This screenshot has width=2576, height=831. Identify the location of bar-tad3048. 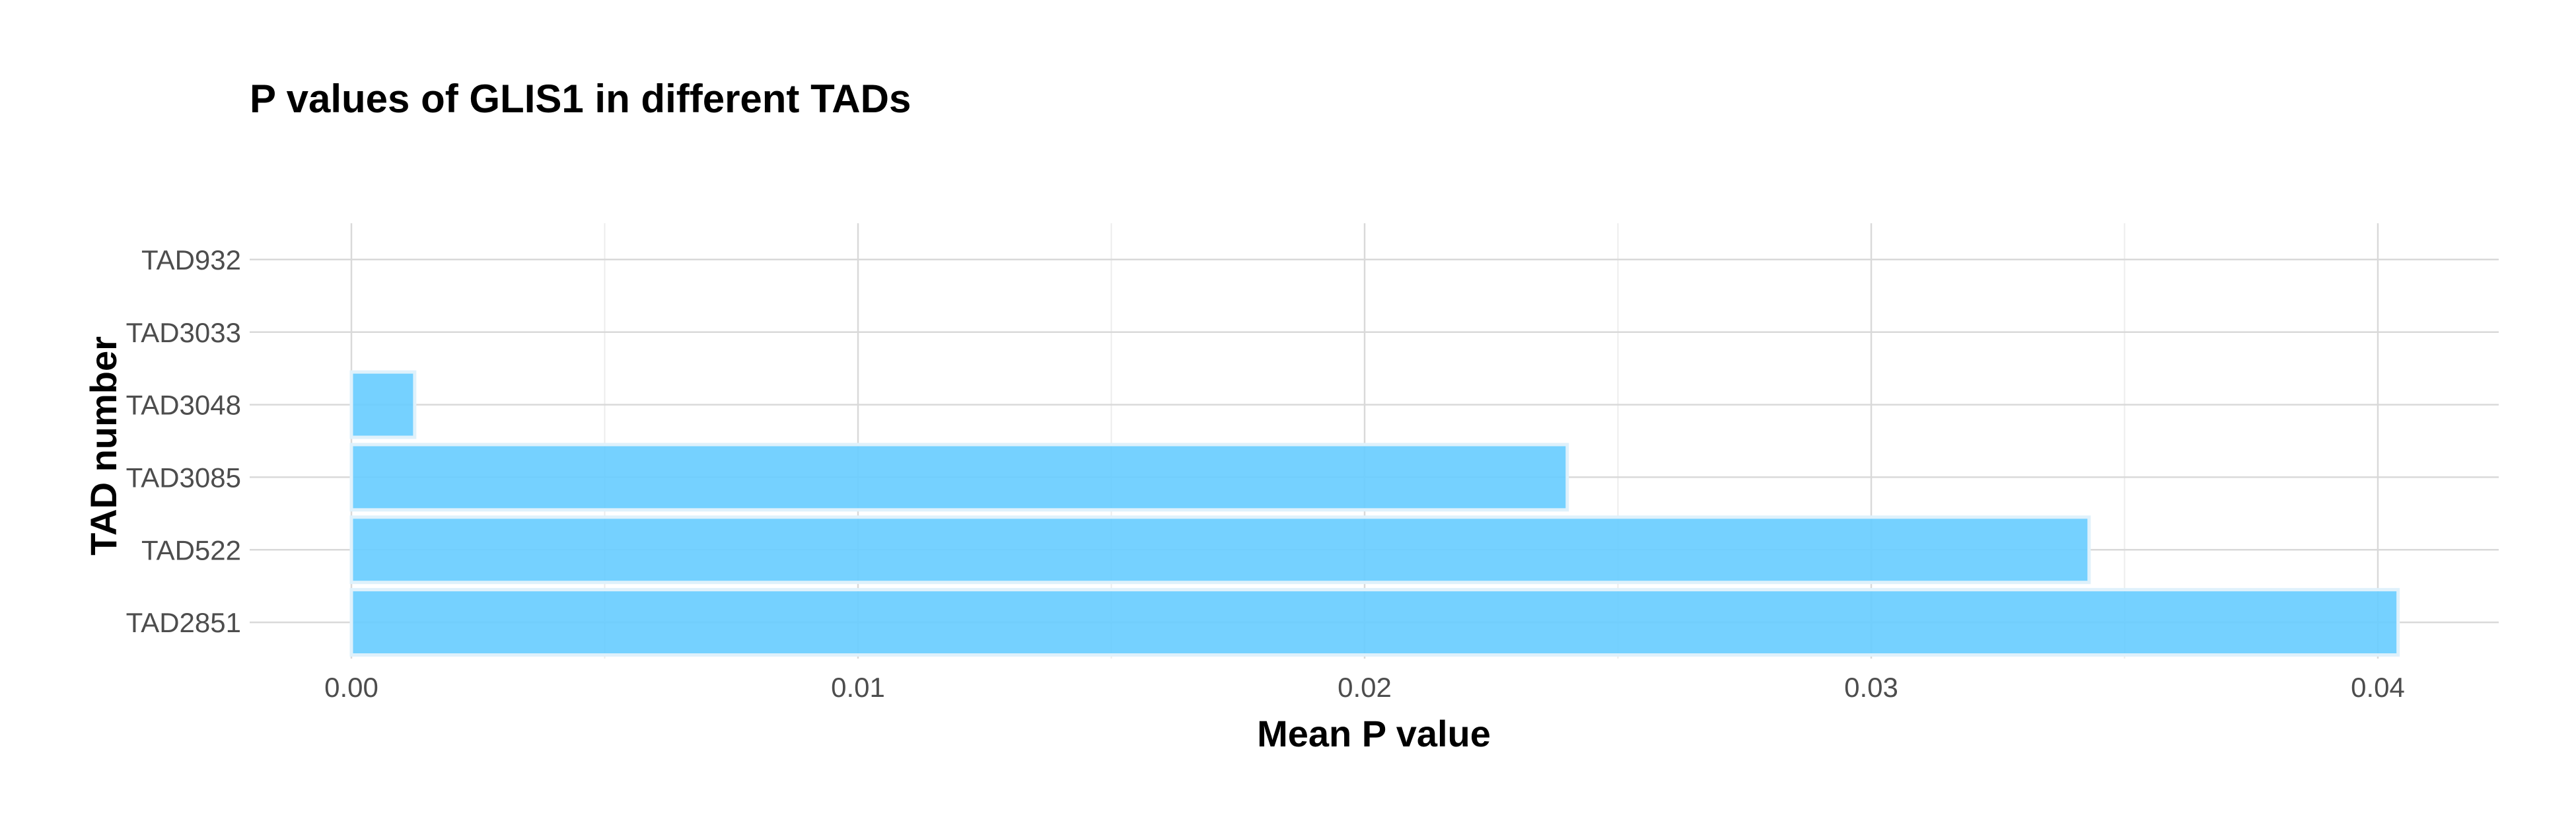
(383, 404).